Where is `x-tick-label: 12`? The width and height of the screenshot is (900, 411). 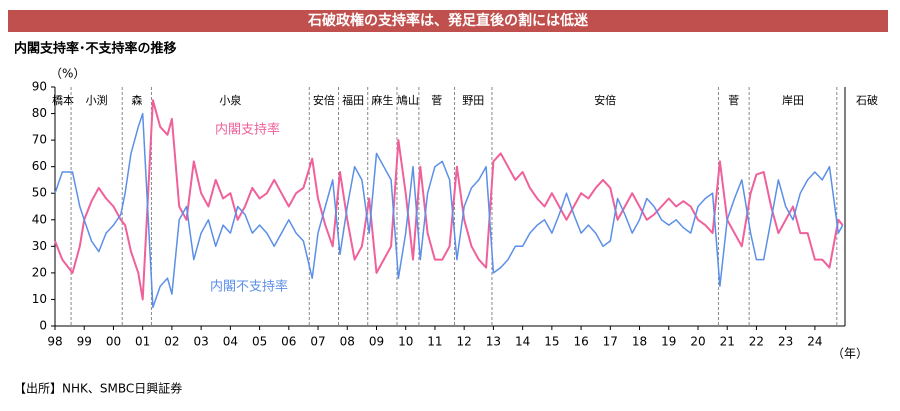
x-tick-label: 12 is located at coordinates (464, 342).